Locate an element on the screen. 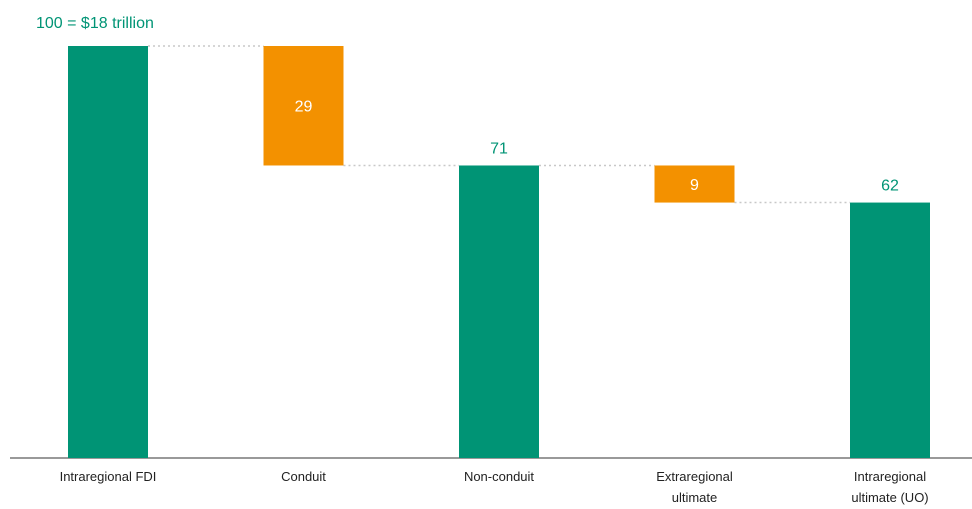  scale-annotation: 100 = $18 trillion is located at coordinates (95, 23).